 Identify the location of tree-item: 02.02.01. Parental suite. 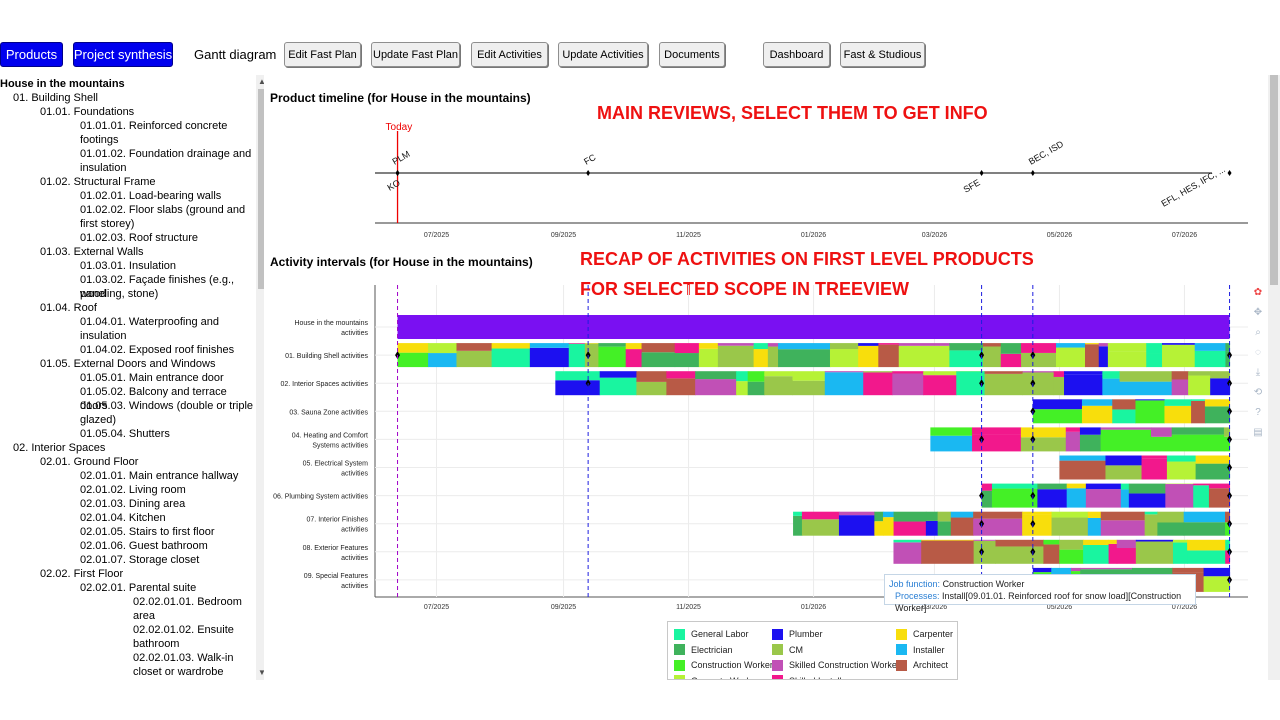
(138, 588).